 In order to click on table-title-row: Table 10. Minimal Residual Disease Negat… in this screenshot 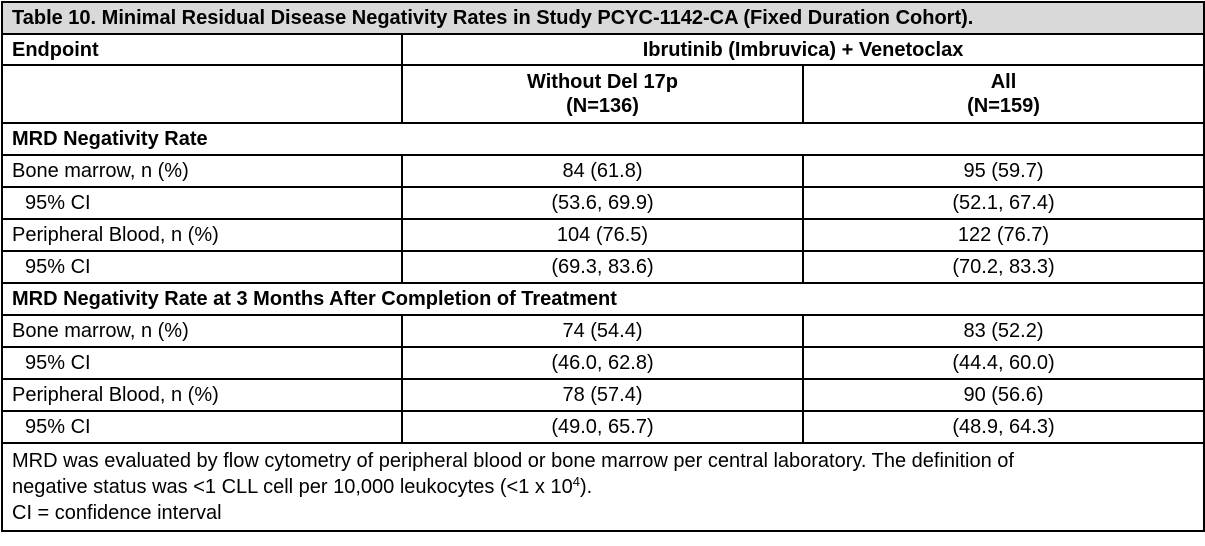, I will do `click(602, 18)`.